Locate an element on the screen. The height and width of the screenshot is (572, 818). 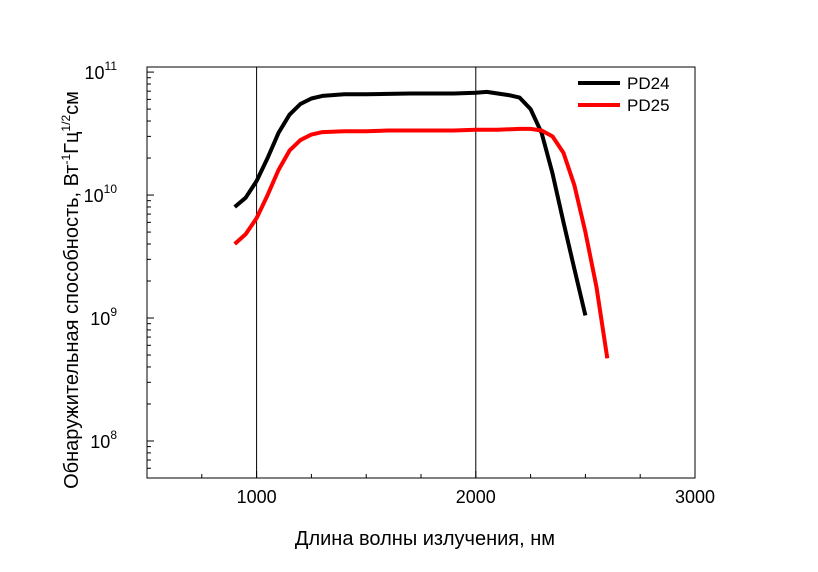
y-axis-label-mid: Гц is located at coordinates (72, 143).